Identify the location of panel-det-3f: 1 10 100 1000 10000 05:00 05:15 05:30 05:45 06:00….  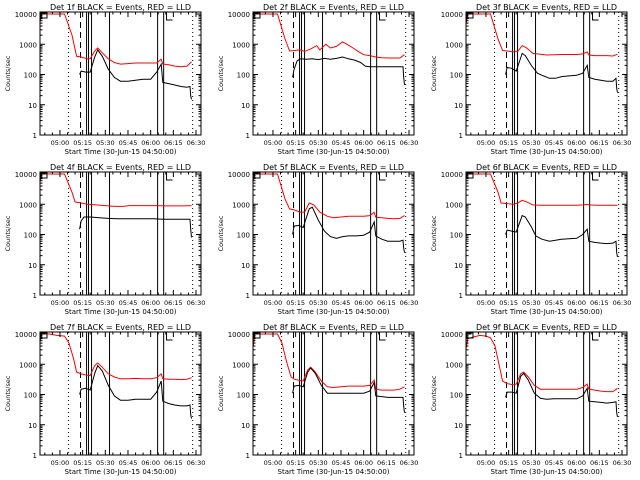
(530, 79).